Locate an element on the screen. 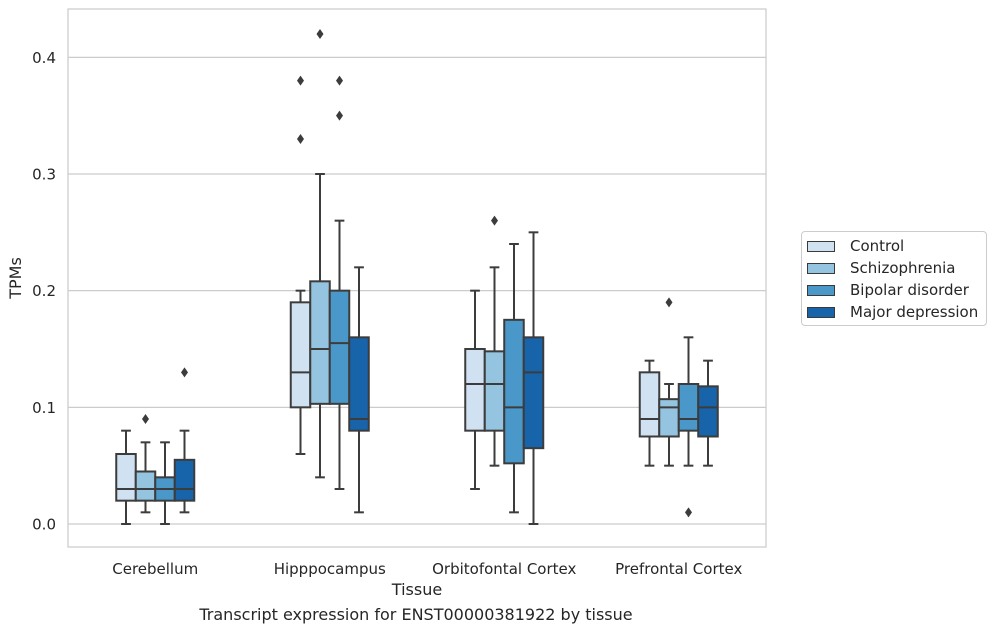  box-bipolar-disorder-cerebellum is located at coordinates (165, 483).